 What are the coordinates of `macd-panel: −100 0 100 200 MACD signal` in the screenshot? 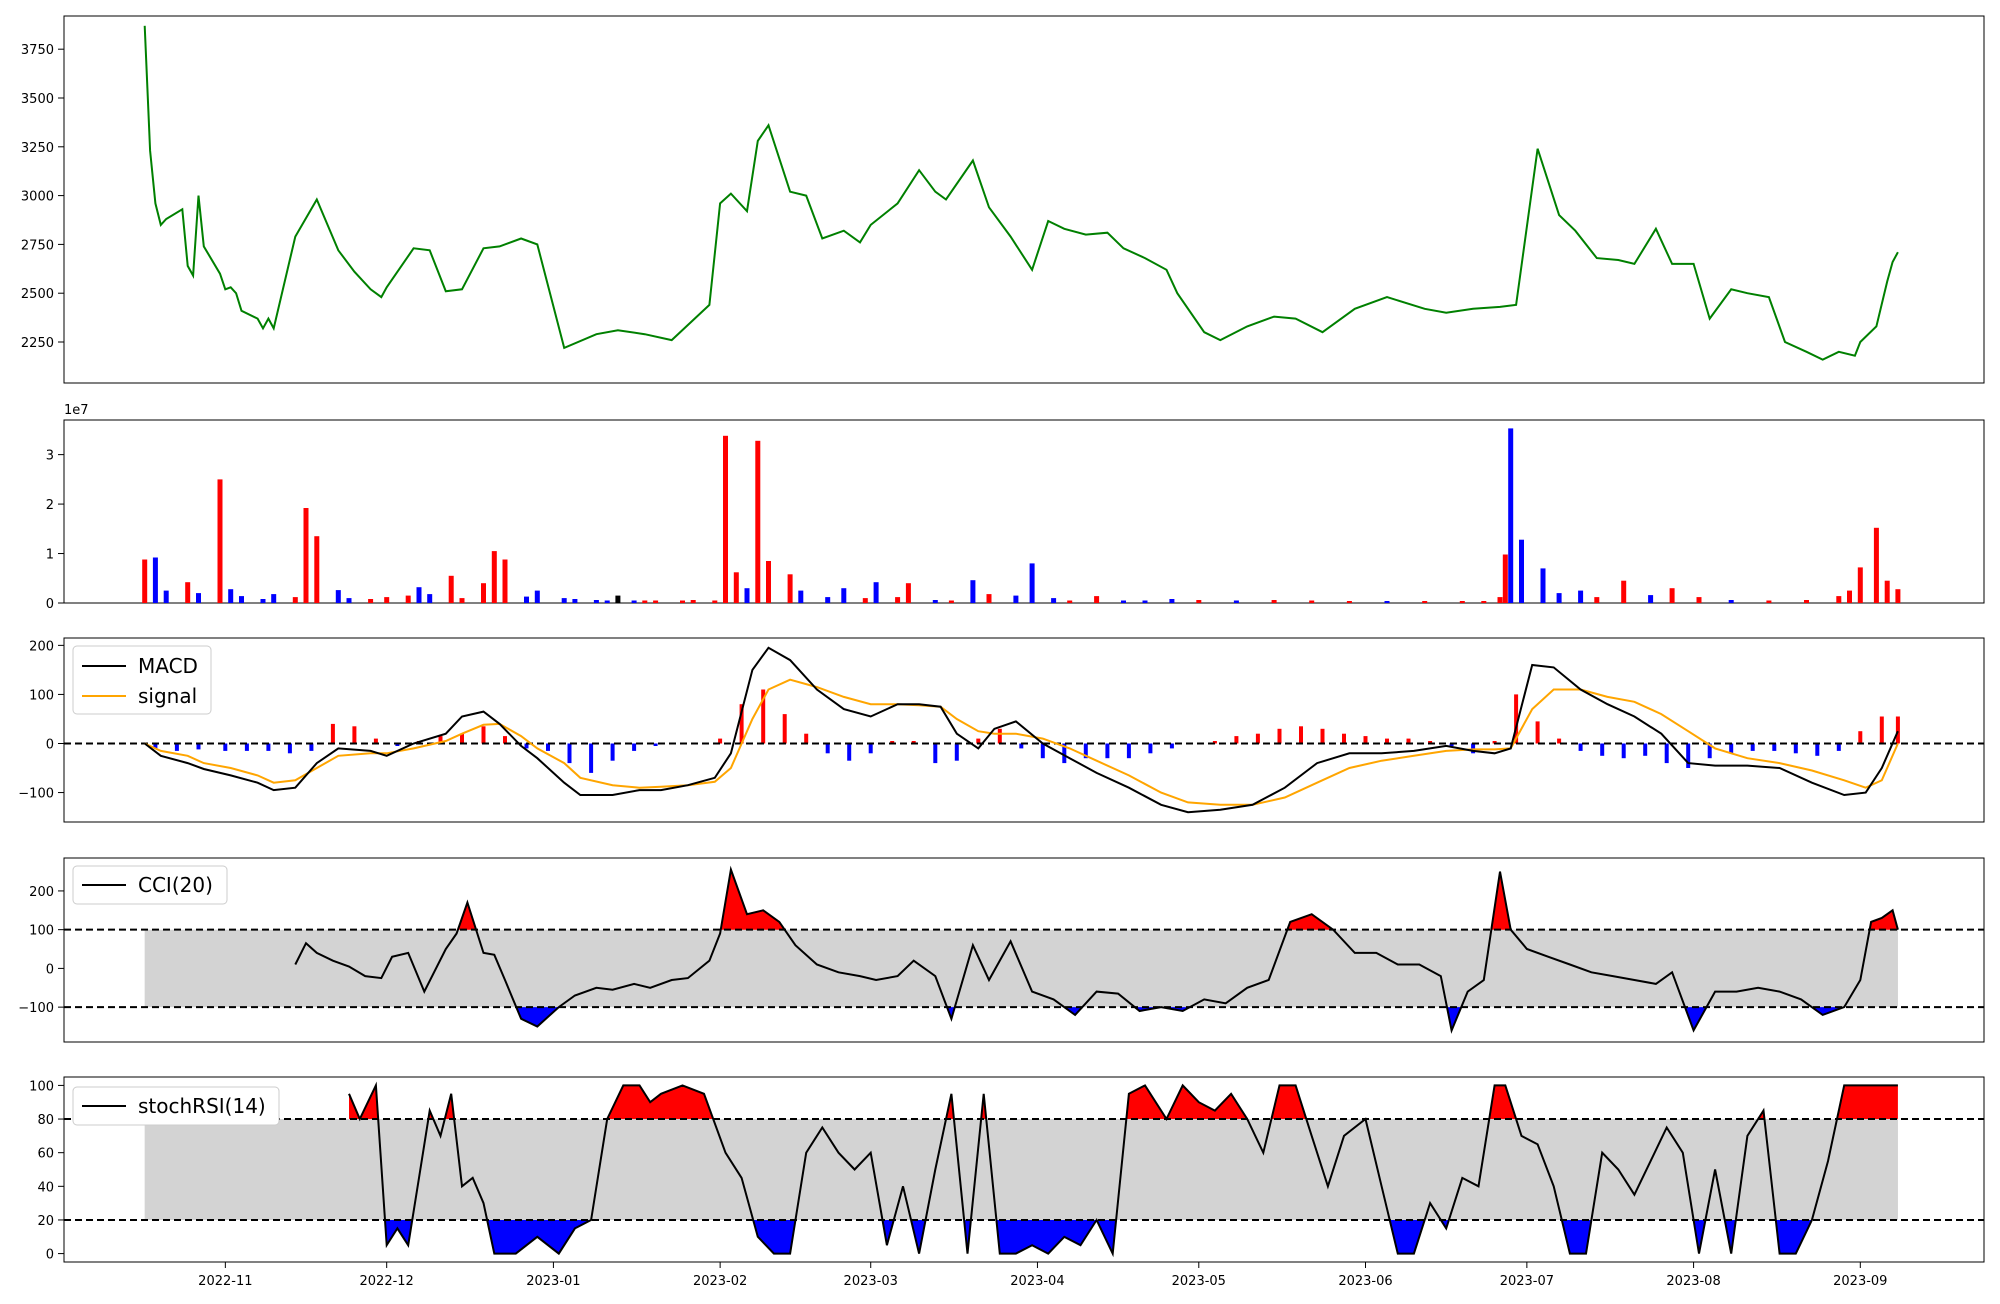 It's located at (1001, 730).